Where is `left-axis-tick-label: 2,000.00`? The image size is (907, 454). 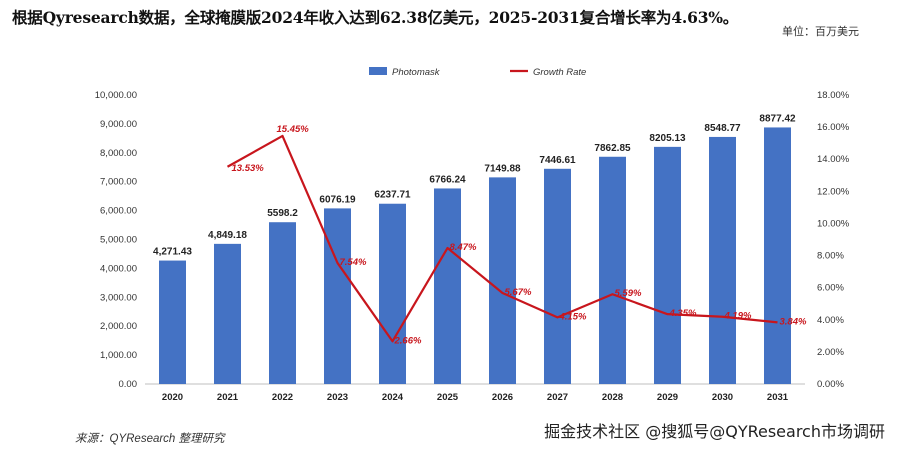
left-axis-tick-label: 2,000.00 is located at coordinates (118, 326).